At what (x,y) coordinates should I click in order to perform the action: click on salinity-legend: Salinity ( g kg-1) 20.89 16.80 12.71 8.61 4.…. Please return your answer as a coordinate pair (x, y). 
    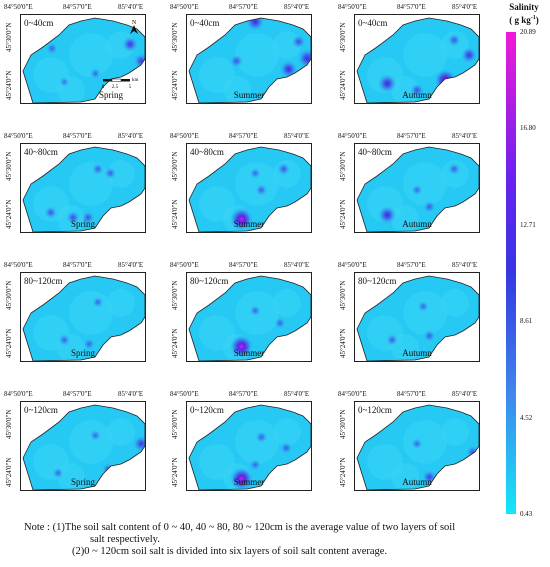
    Looking at the image, I should click on (524, 260).